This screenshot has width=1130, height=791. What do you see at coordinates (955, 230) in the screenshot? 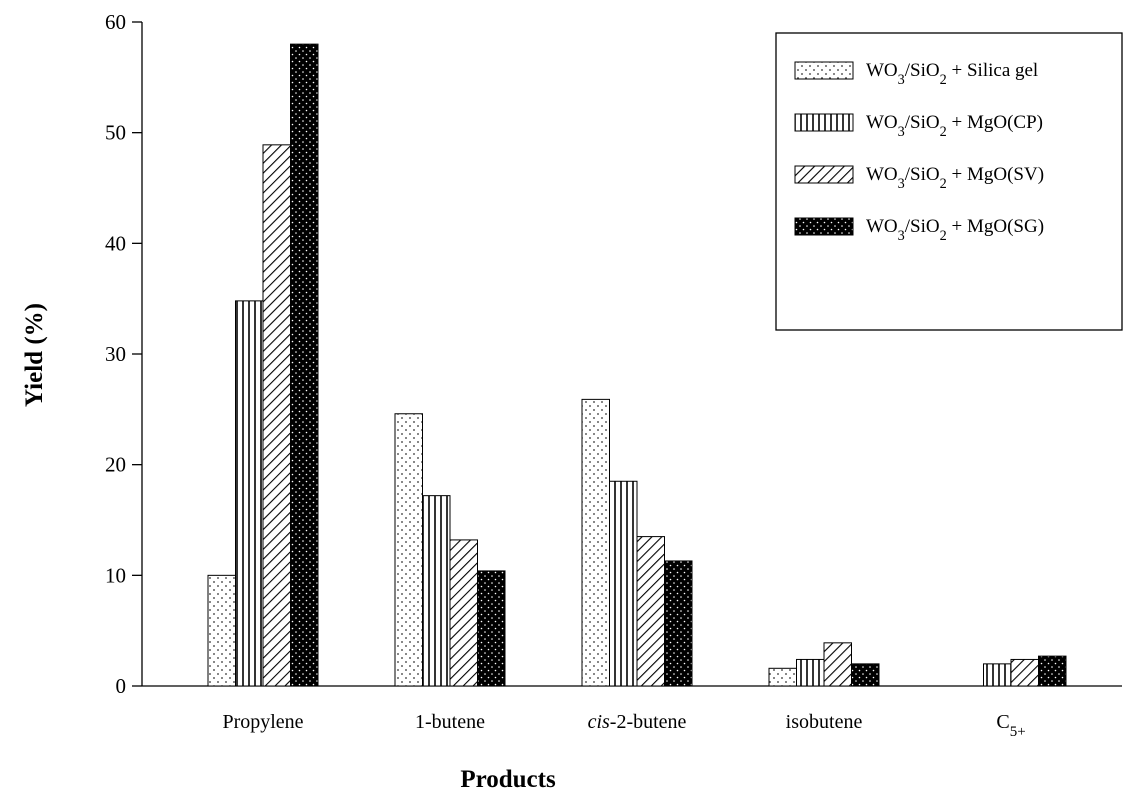
I see `legend-entry-label: WO3​/SiO2​ + MgO(SG)` at bounding box center [955, 230].